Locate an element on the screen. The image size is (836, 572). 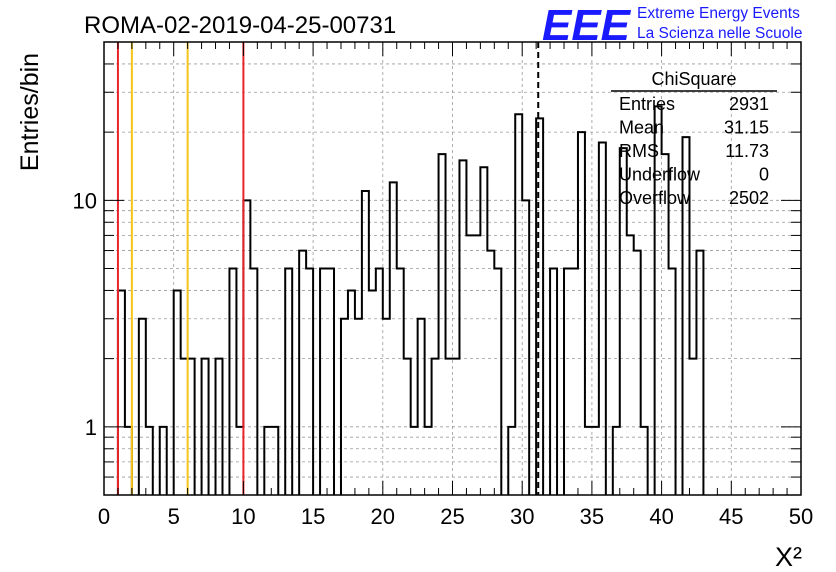
stats-row-value: 0 is located at coordinates (764, 175).